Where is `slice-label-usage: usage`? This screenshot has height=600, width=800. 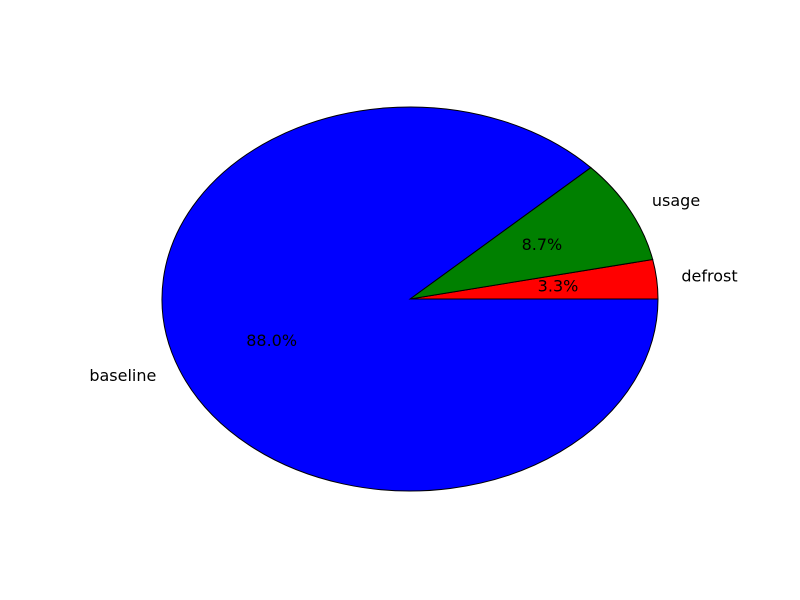 slice-label-usage: usage is located at coordinates (676, 200).